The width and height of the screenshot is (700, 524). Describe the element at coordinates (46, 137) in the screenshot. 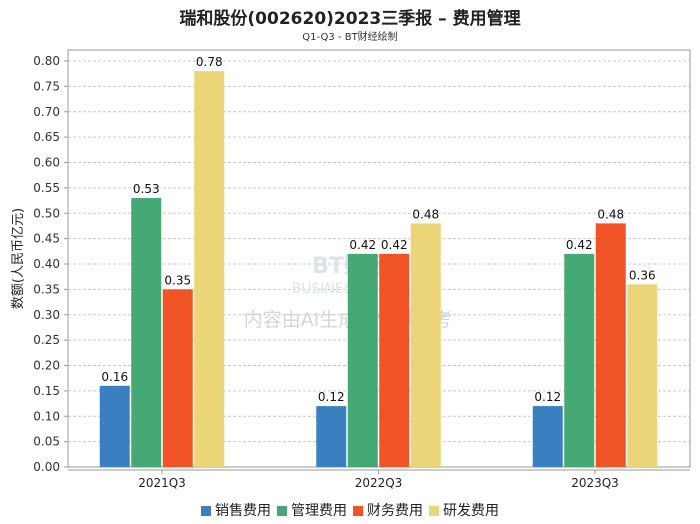

I see `y-tick-label: 0.65` at that location.